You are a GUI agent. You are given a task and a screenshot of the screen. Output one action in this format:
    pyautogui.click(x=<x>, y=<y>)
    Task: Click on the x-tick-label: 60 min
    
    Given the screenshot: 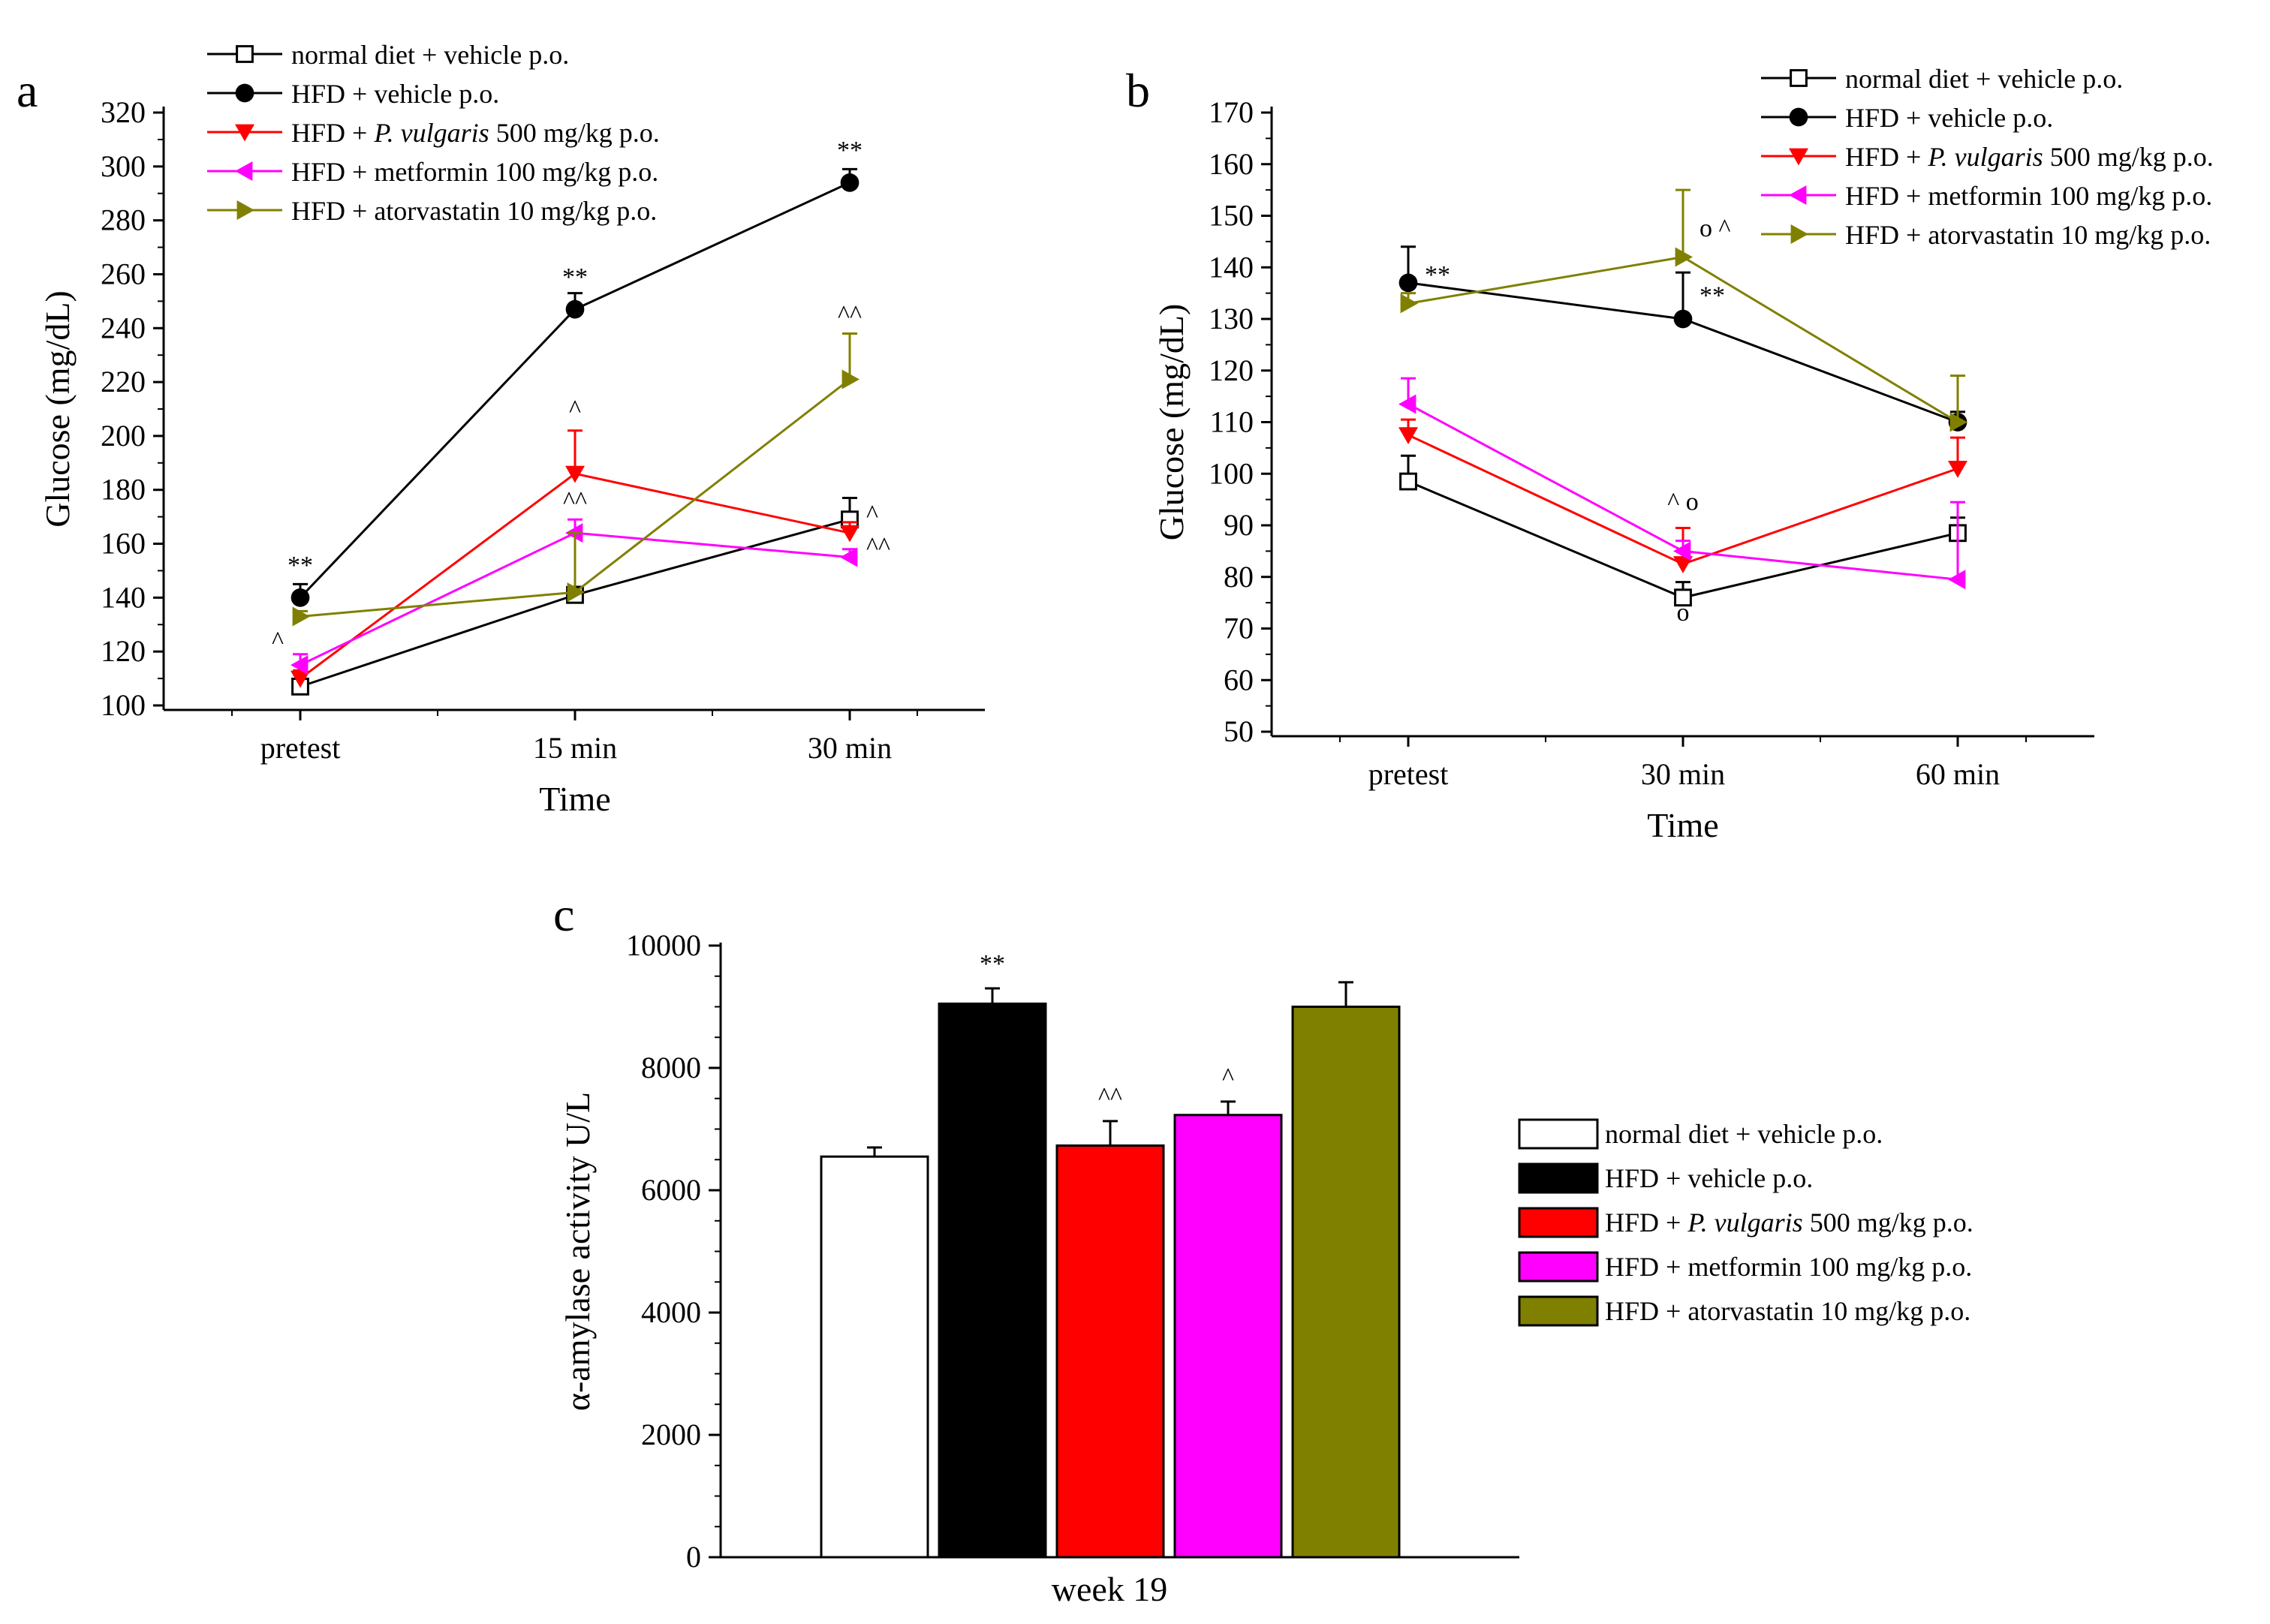 What is the action you would take?
    pyautogui.click(x=1958, y=774)
    